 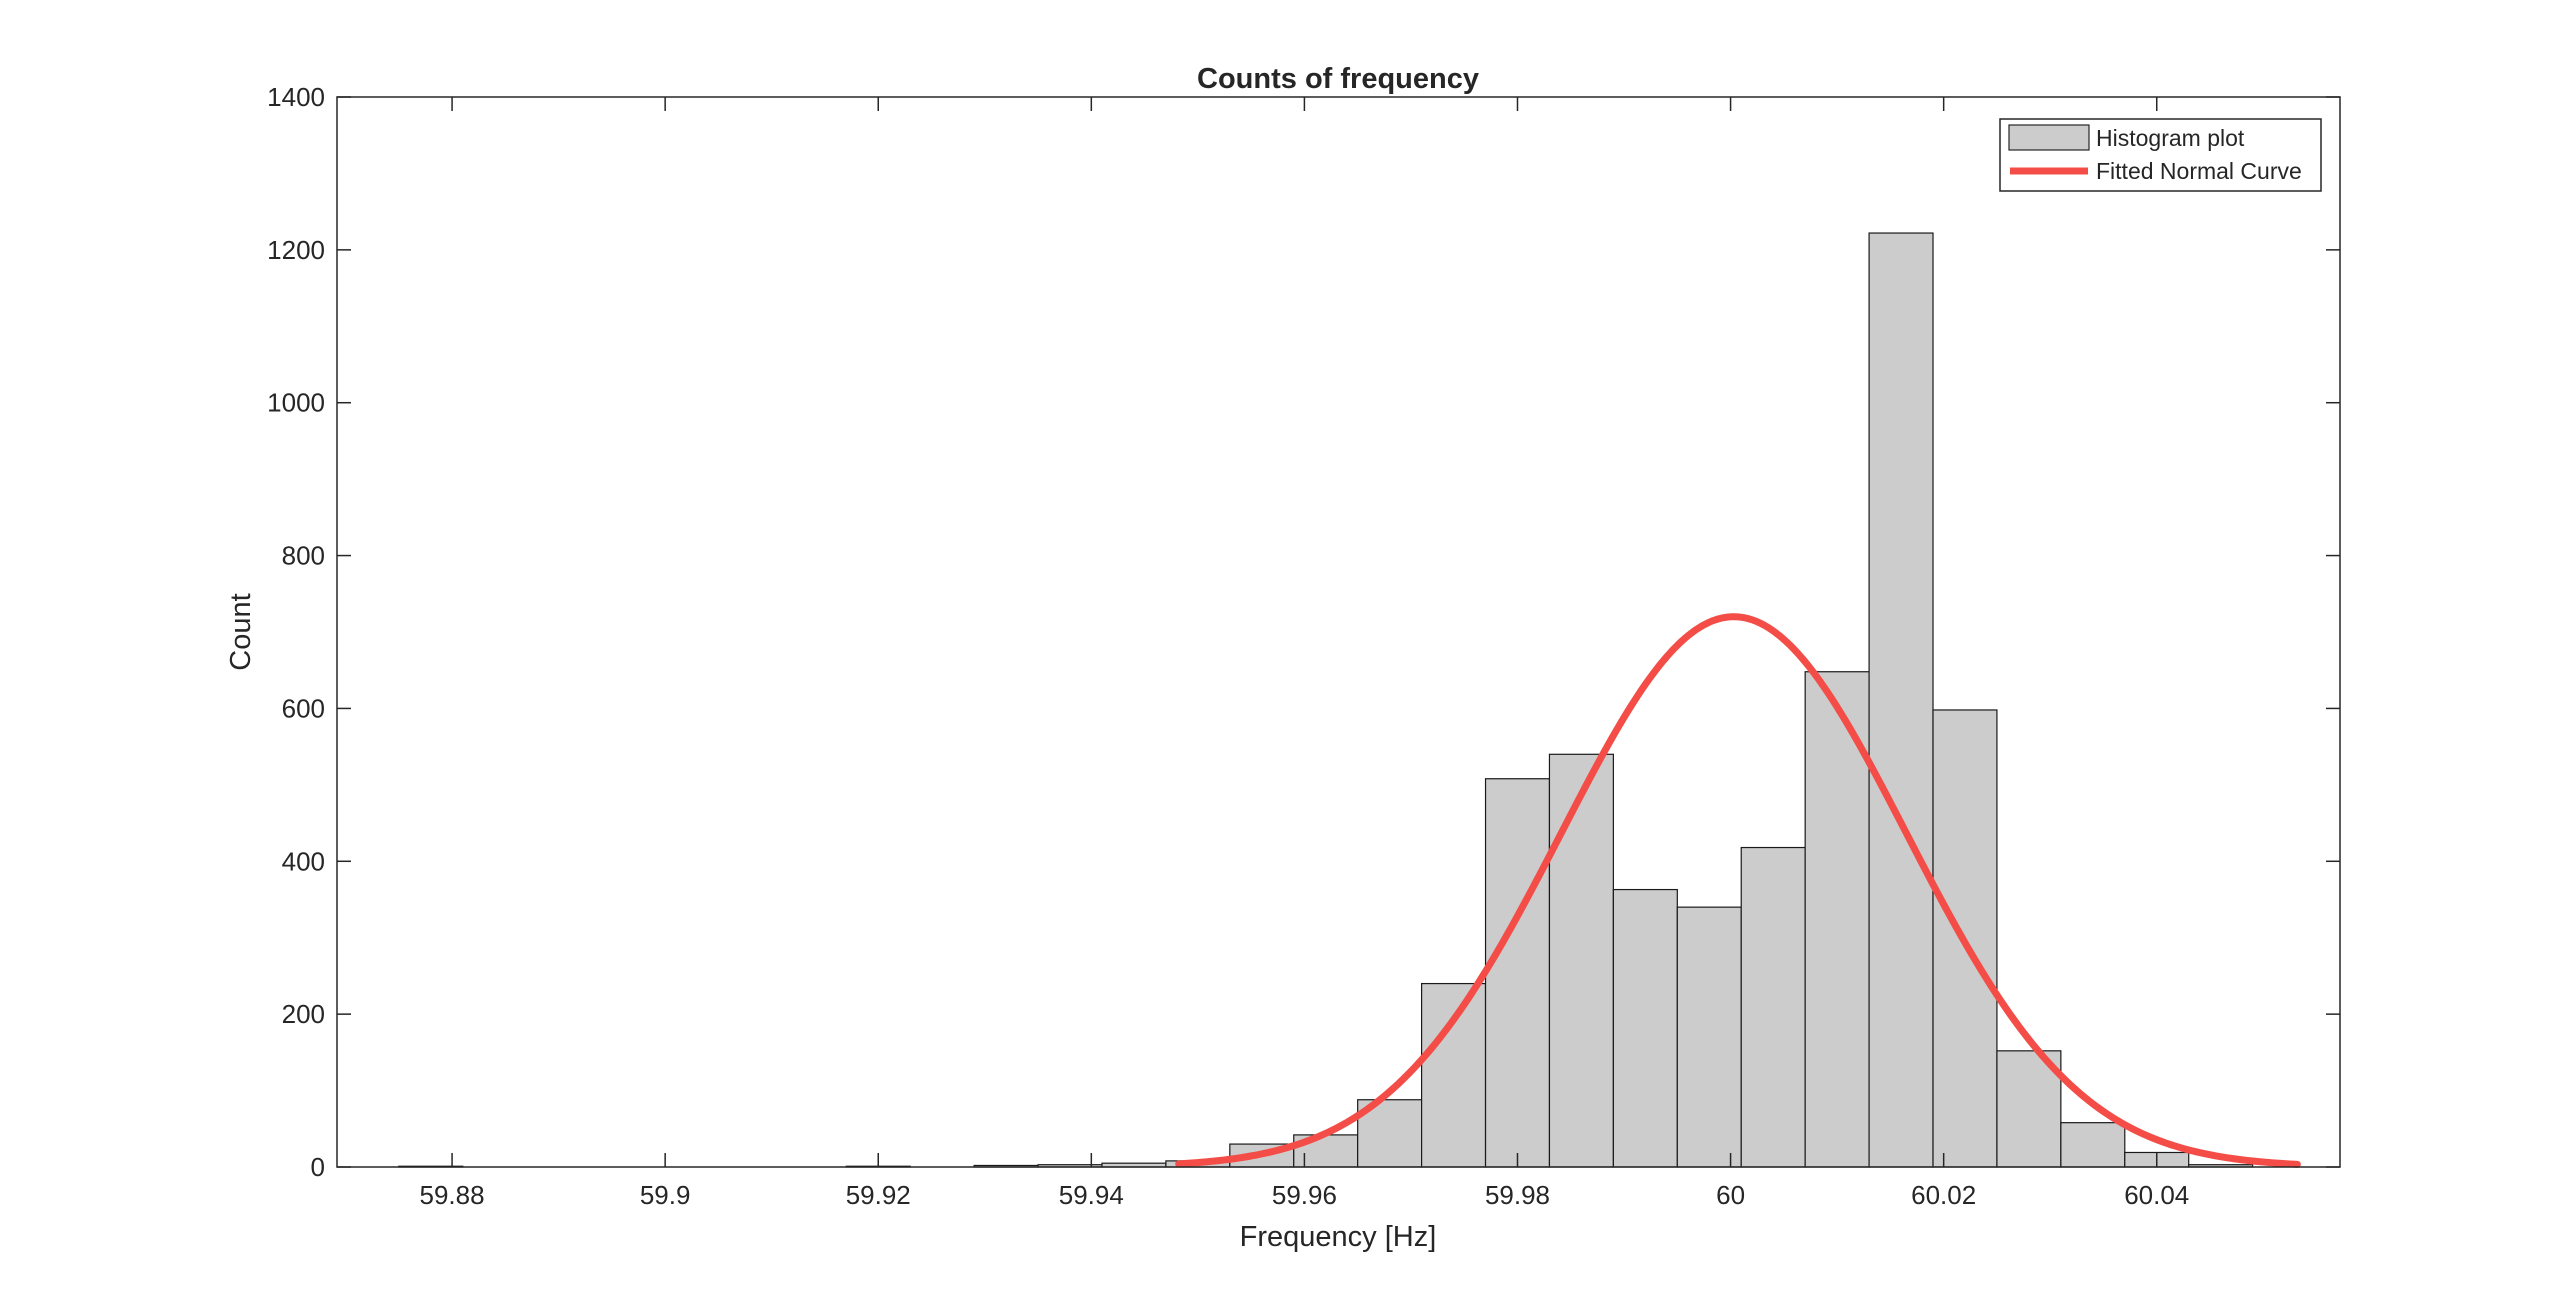 I want to click on x-tick-label: 60.02, so click(x=1943, y=1195).